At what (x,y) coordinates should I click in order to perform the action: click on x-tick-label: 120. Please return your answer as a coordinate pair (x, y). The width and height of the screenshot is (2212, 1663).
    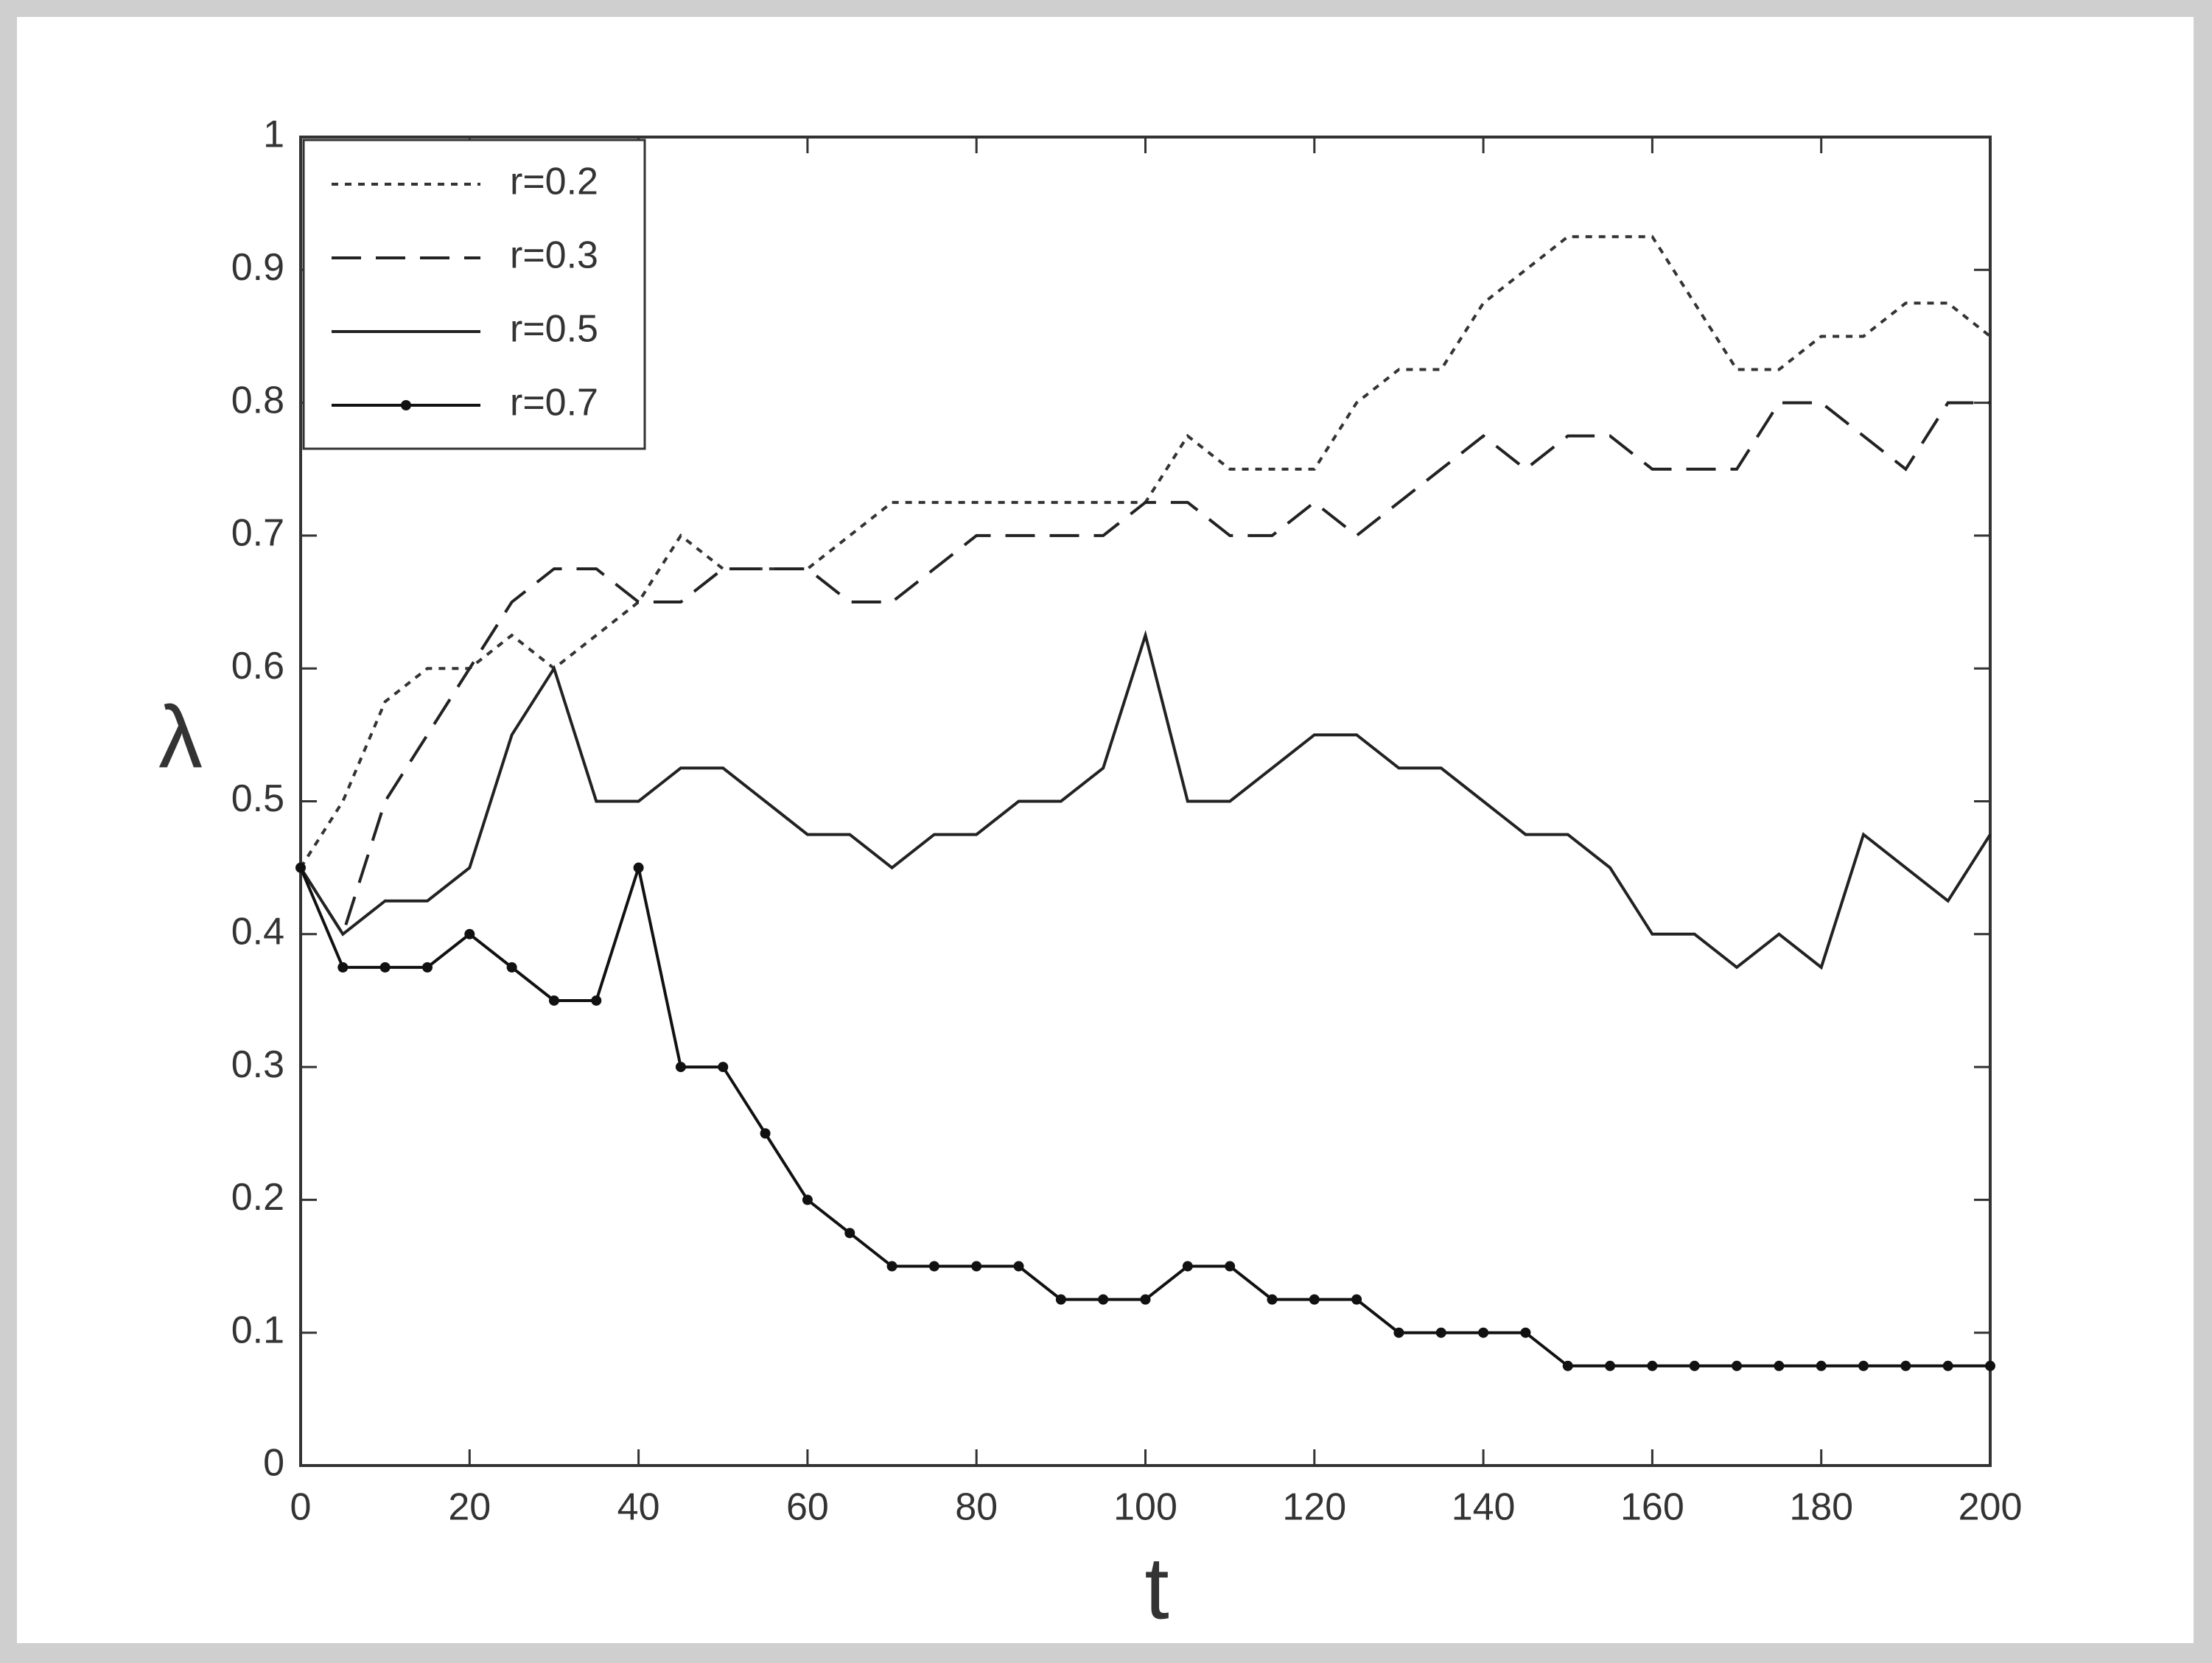
    Looking at the image, I should click on (1314, 1507).